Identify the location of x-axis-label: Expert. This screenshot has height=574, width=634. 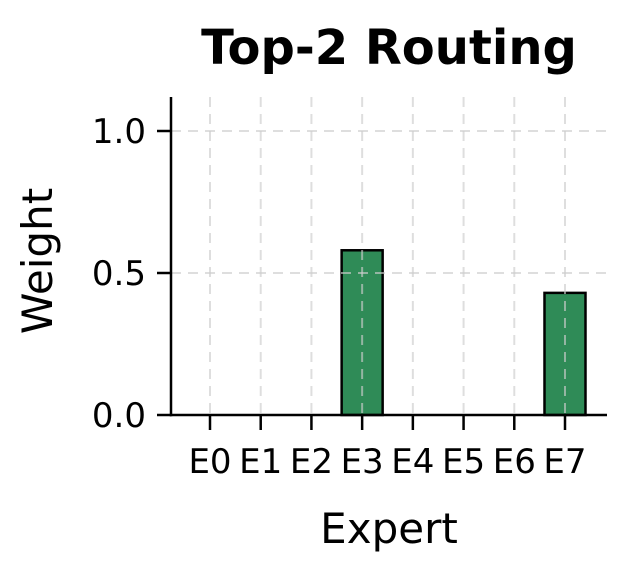
(389, 528).